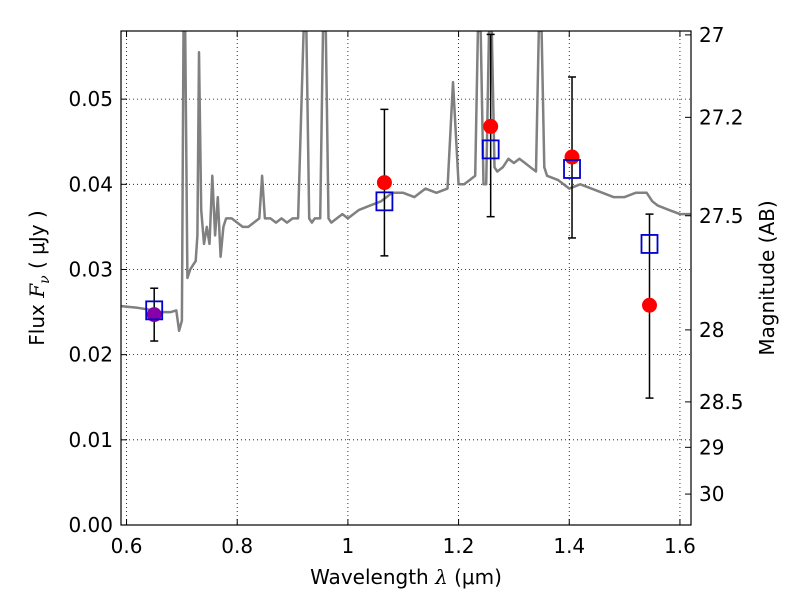  I want to click on x-tick-label: 1.2, so click(459, 546).